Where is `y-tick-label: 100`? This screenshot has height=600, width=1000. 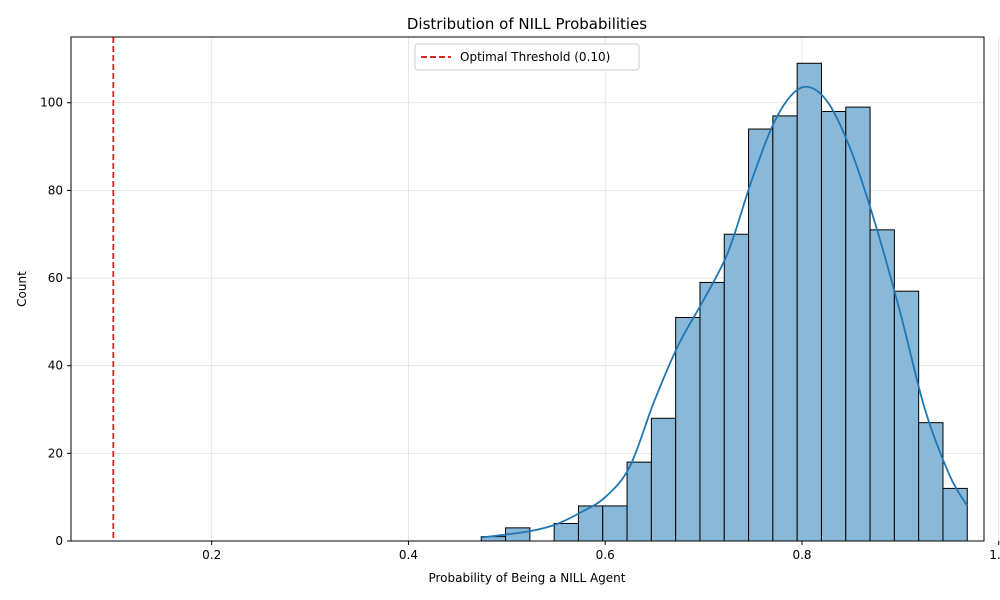 y-tick-label: 100 is located at coordinates (51, 103).